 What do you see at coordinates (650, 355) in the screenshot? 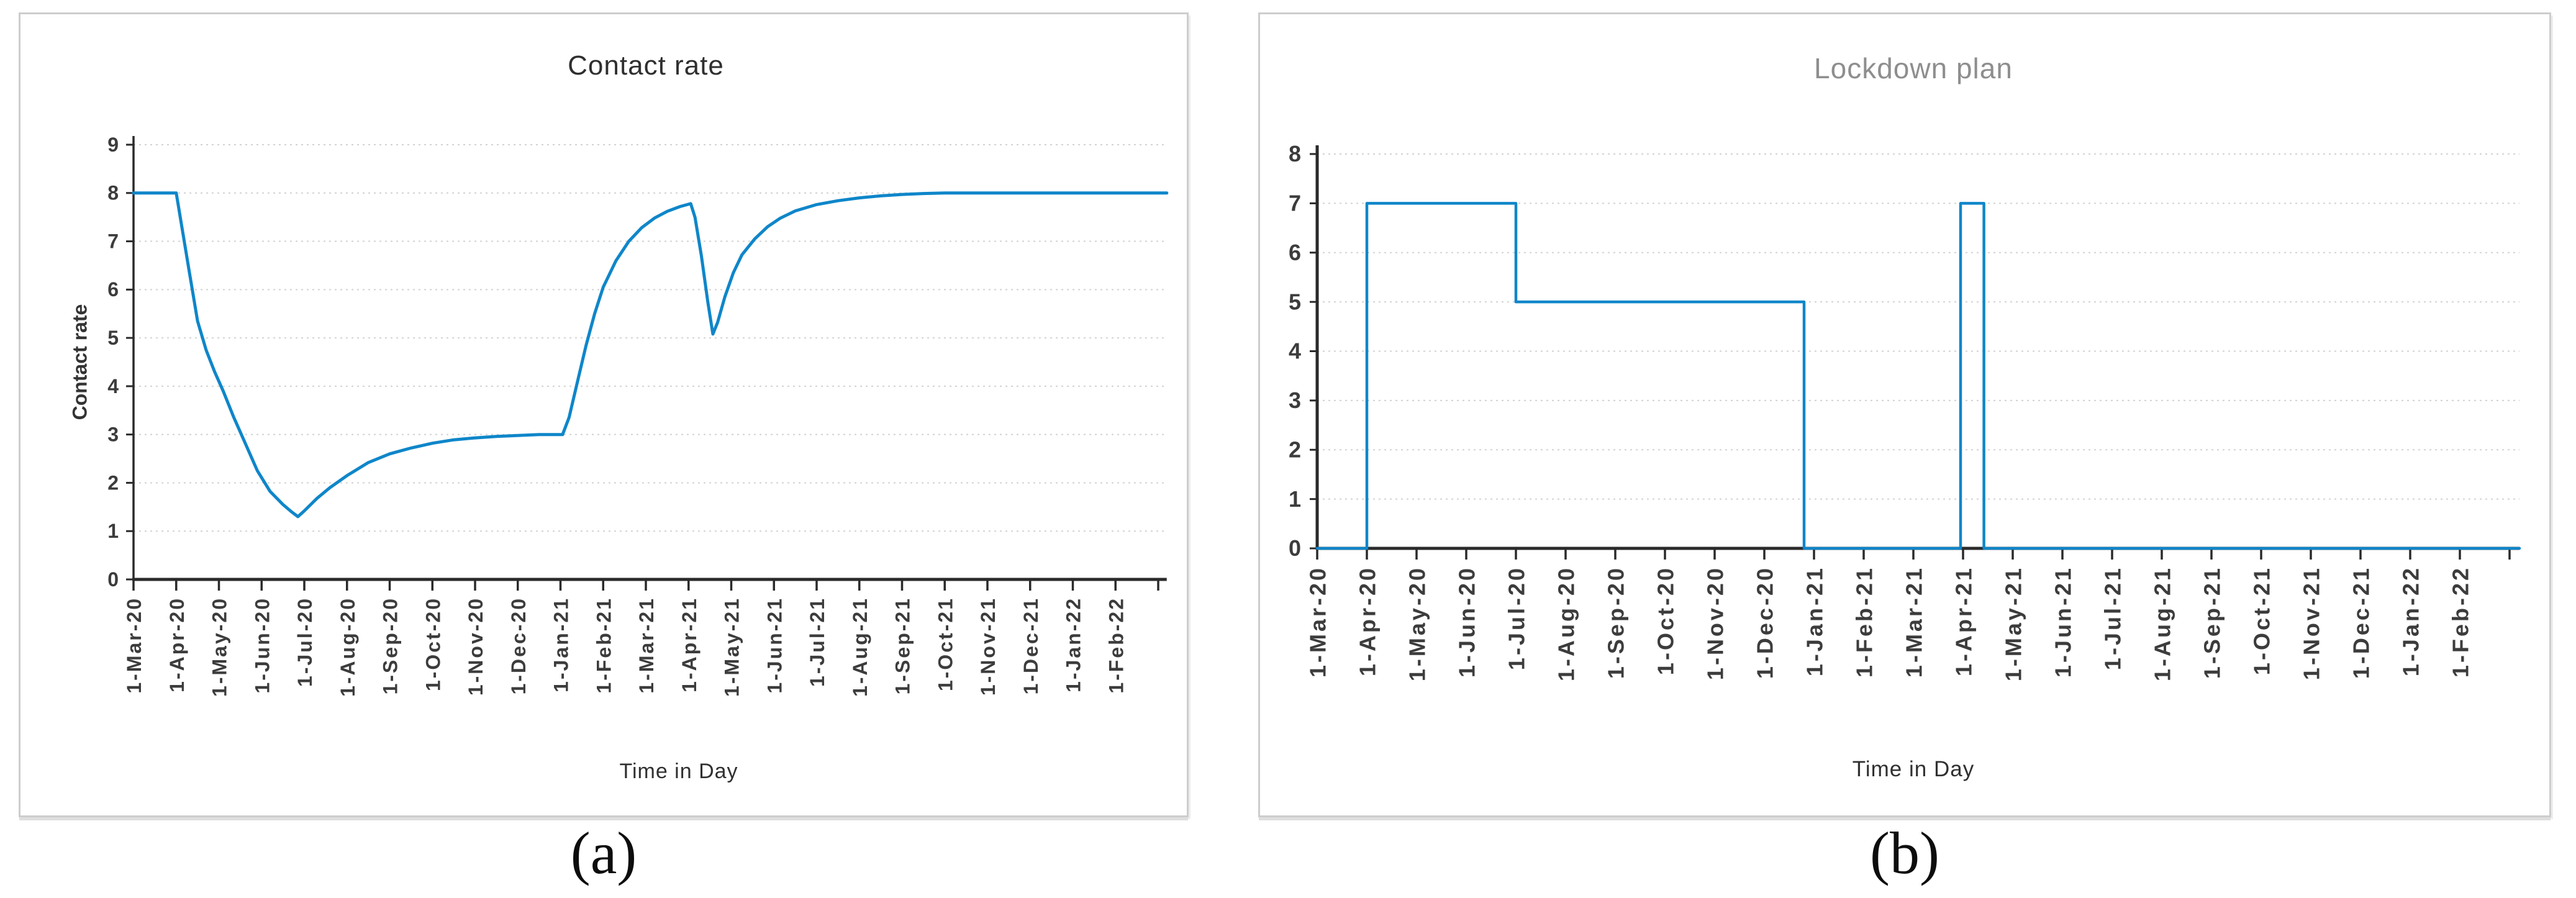
I see `contact-rate-line` at bounding box center [650, 355].